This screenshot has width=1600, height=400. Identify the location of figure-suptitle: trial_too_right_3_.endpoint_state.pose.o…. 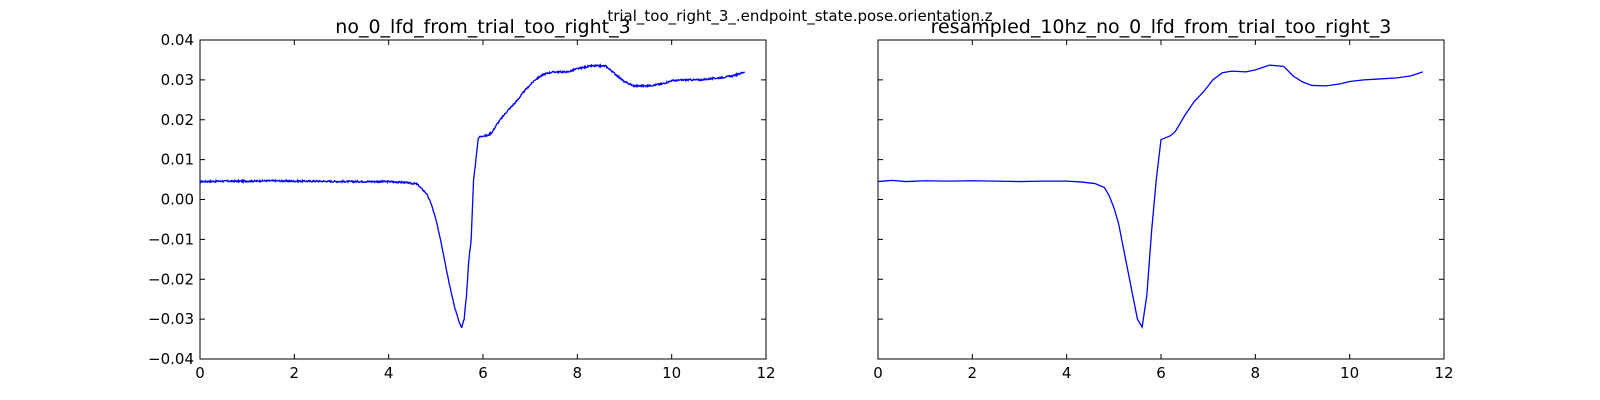
(799, 16).